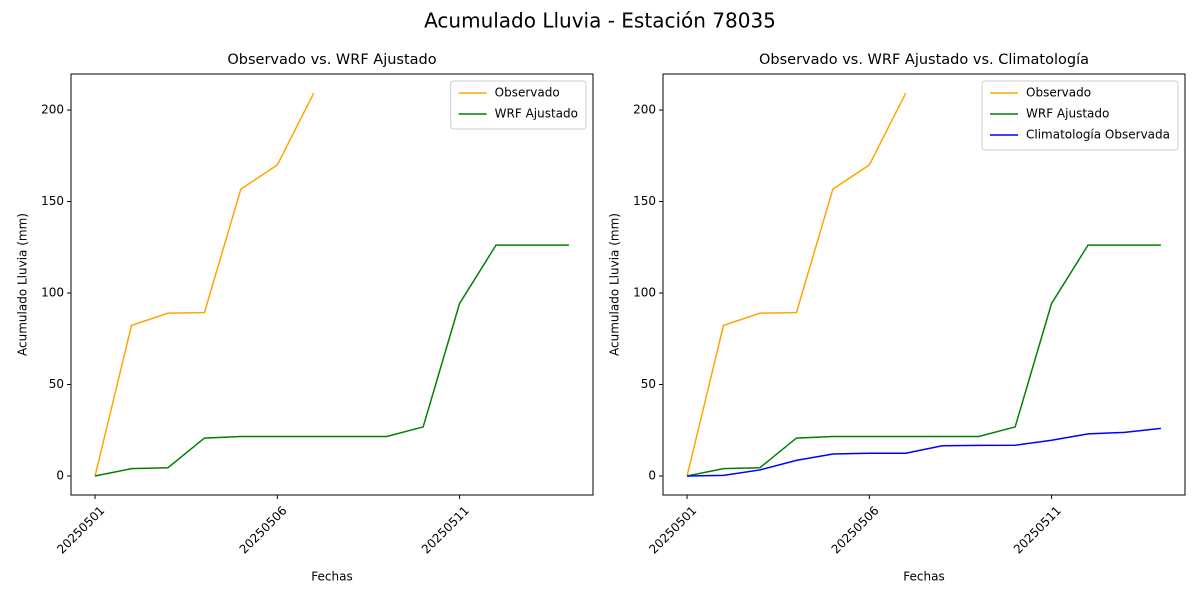 The height and width of the screenshot is (600, 1200). Describe the element at coordinates (1098, 135) in the screenshot. I see `legend-label: Climatología Observada` at that location.